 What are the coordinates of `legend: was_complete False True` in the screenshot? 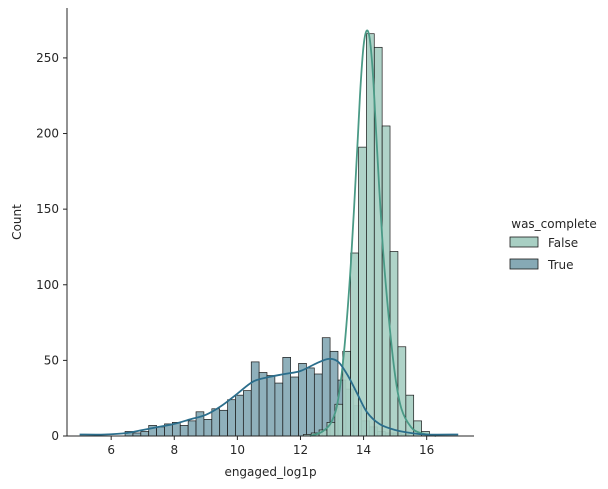 It's located at (553, 244).